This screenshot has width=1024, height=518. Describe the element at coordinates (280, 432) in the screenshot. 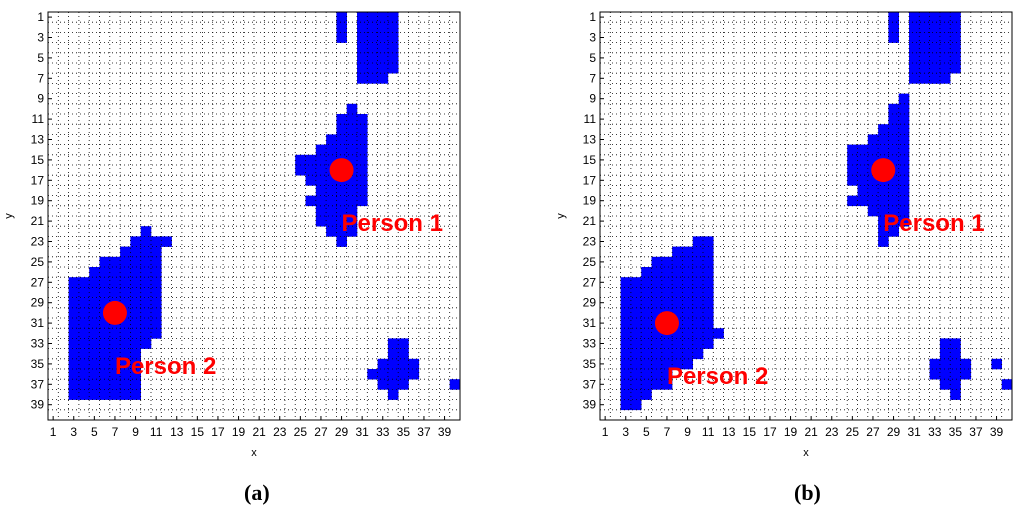

I see `x-tick-label: 23` at that location.